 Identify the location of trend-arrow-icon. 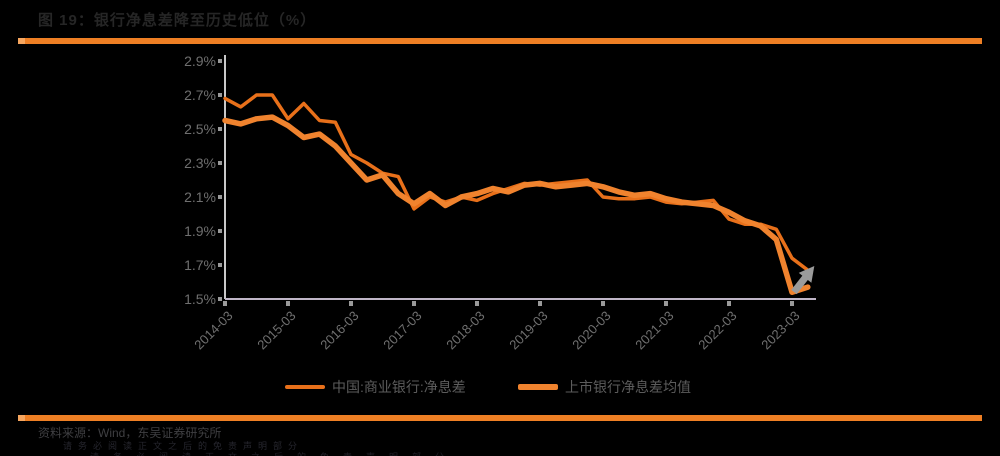
(803, 280).